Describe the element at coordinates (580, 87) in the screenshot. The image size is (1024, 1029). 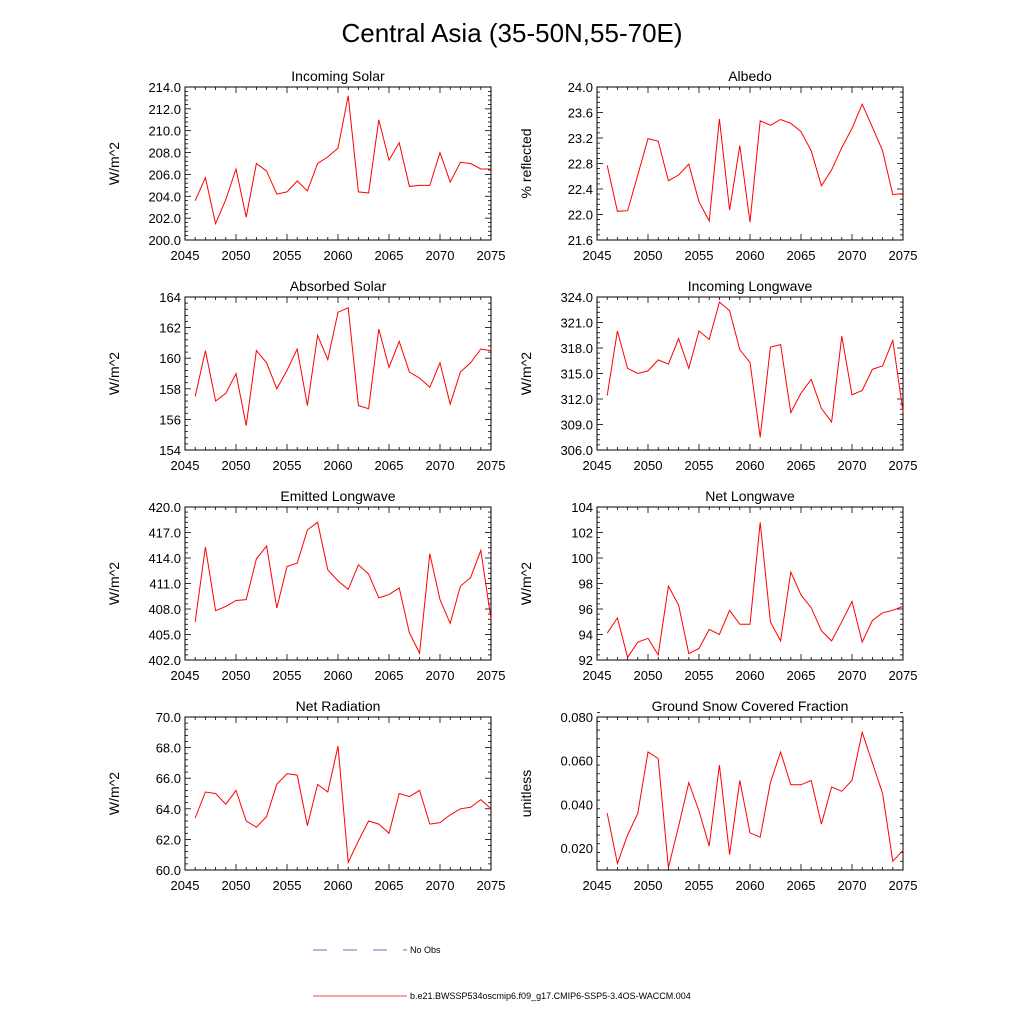
I see `y-tick-label: 24.0` at that location.